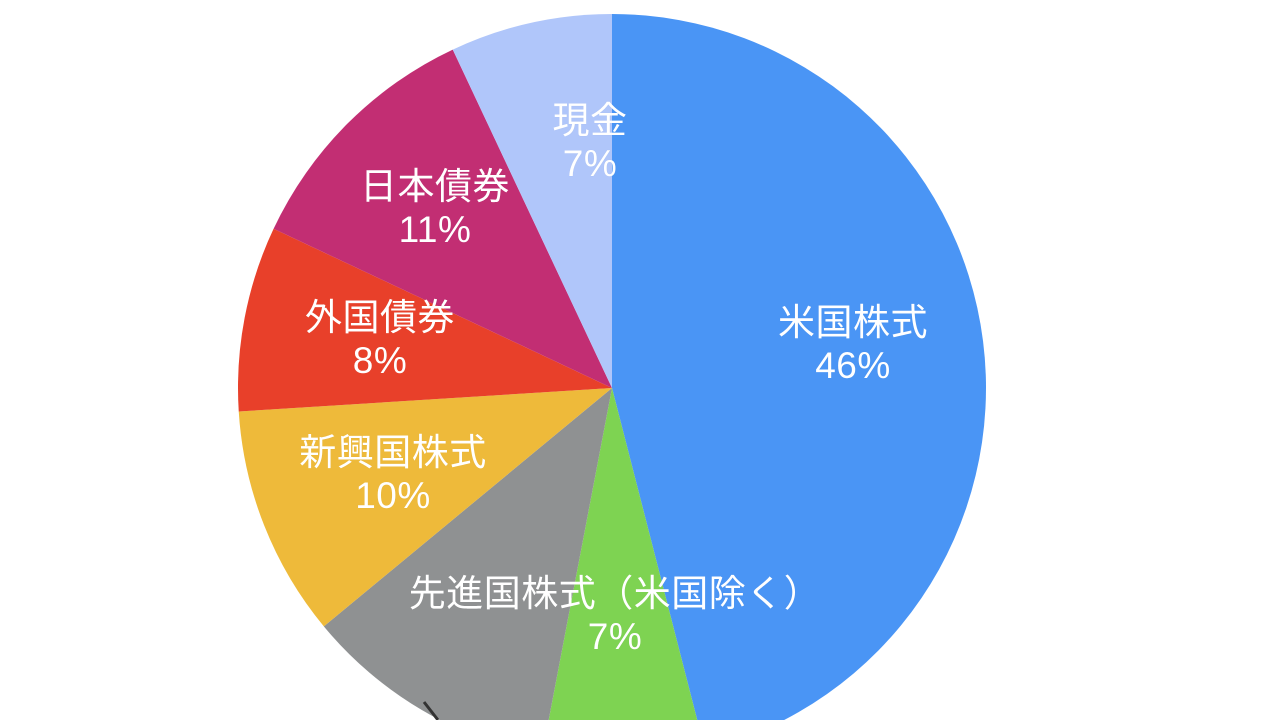 This screenshot has width=1280, height=720. Describe the element at coordinates (623, 554) in the screenshot. I see `pie-slice-dev-equity` at that location.